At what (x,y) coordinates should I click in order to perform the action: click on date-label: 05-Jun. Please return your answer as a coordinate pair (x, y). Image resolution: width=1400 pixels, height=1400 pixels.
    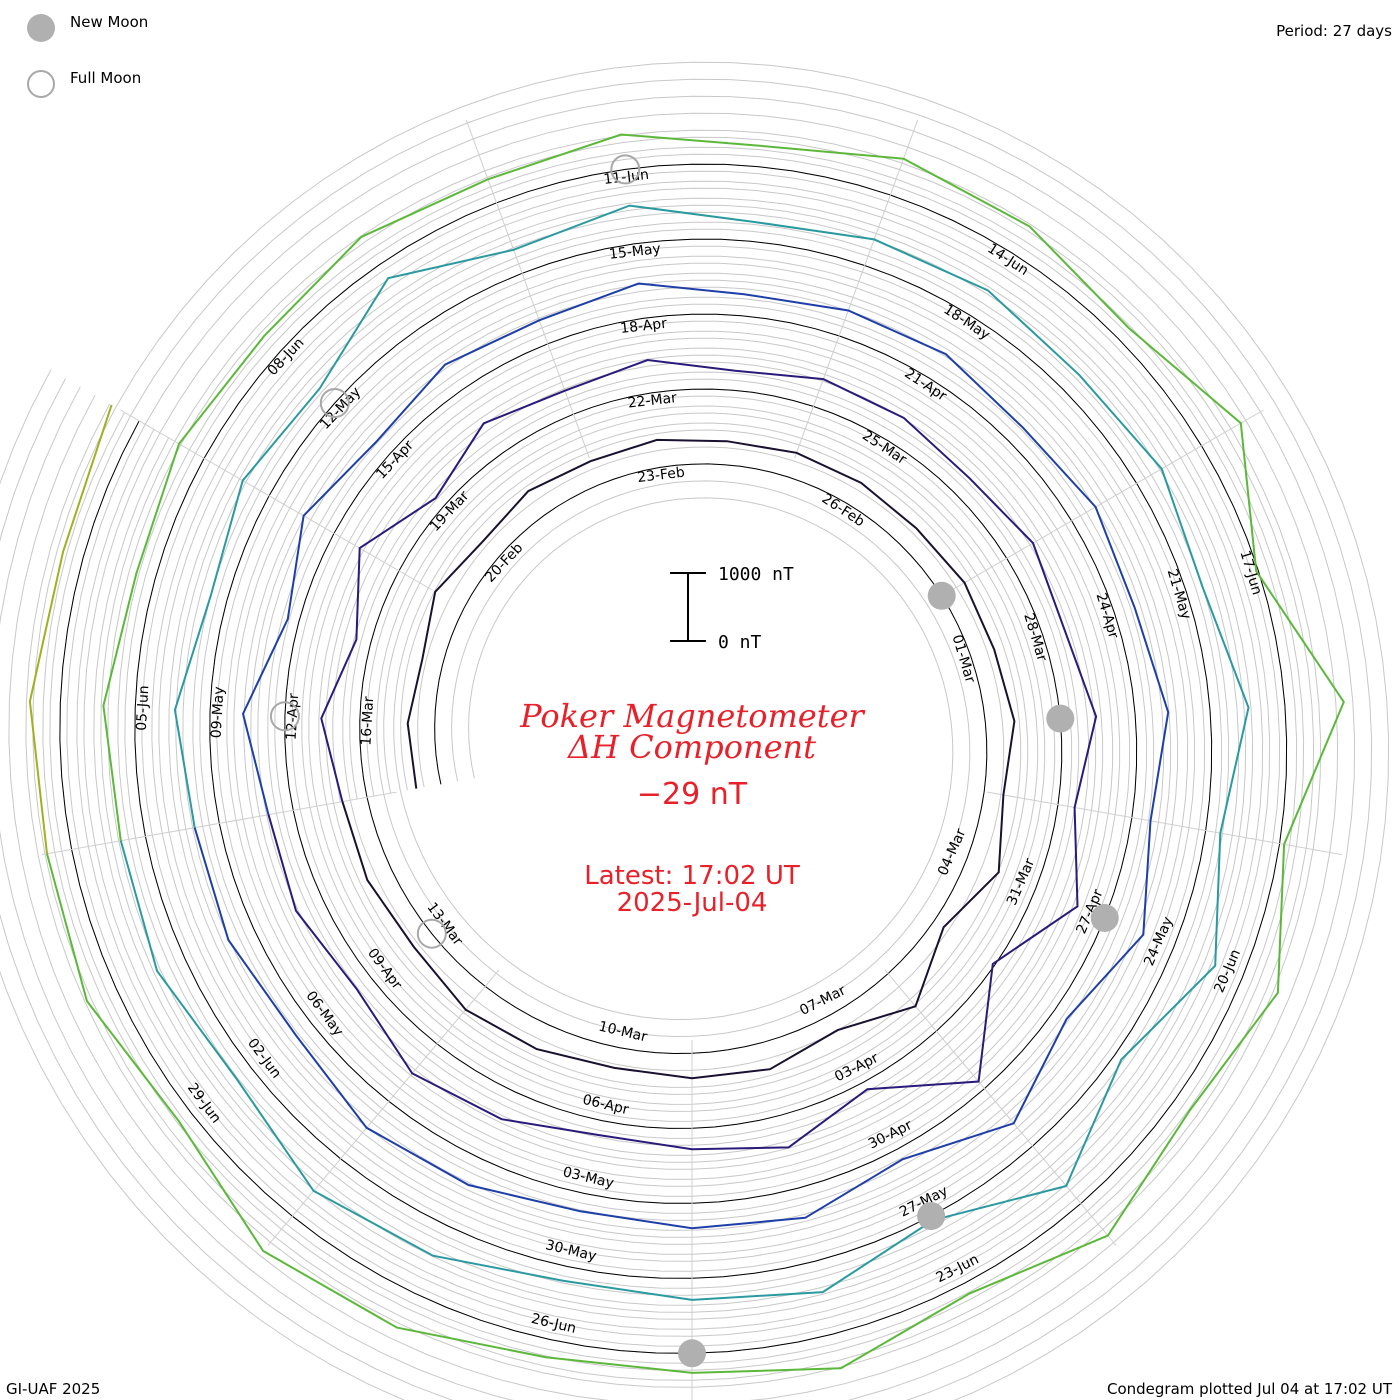
    Looking at the image, I should click on (143, 708).